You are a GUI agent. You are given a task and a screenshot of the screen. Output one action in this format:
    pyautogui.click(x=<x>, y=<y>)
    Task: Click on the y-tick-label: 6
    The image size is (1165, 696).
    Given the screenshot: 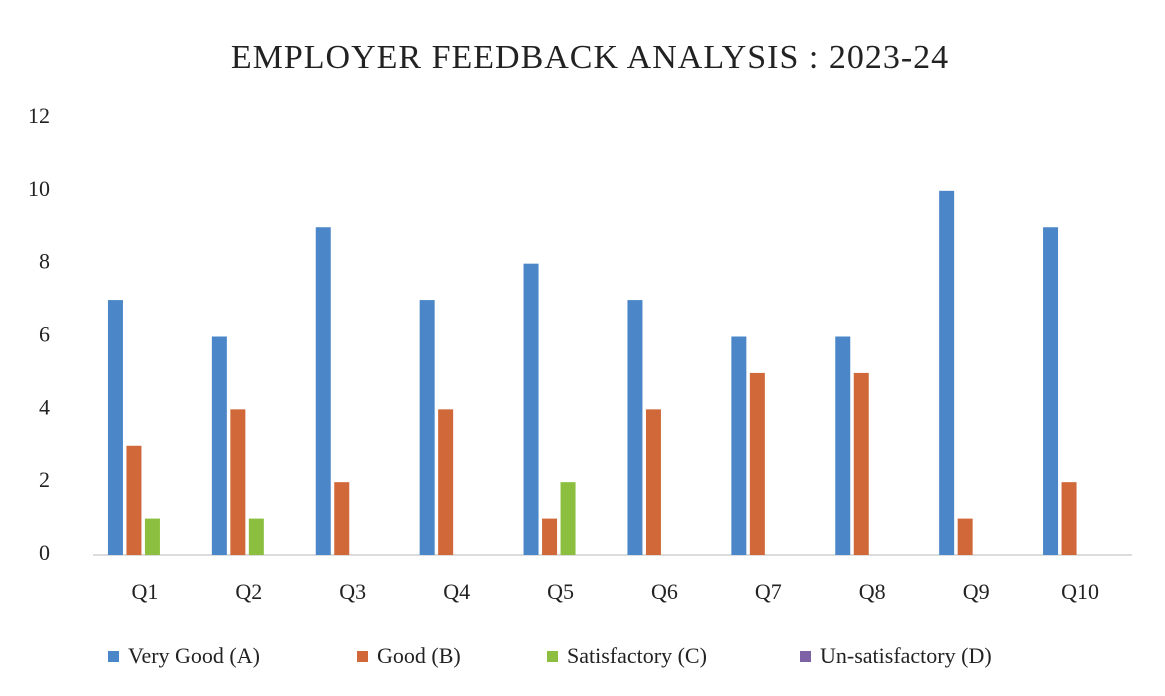 What is the action you would take?
    pyautogui.click(x=44, y=334)
    